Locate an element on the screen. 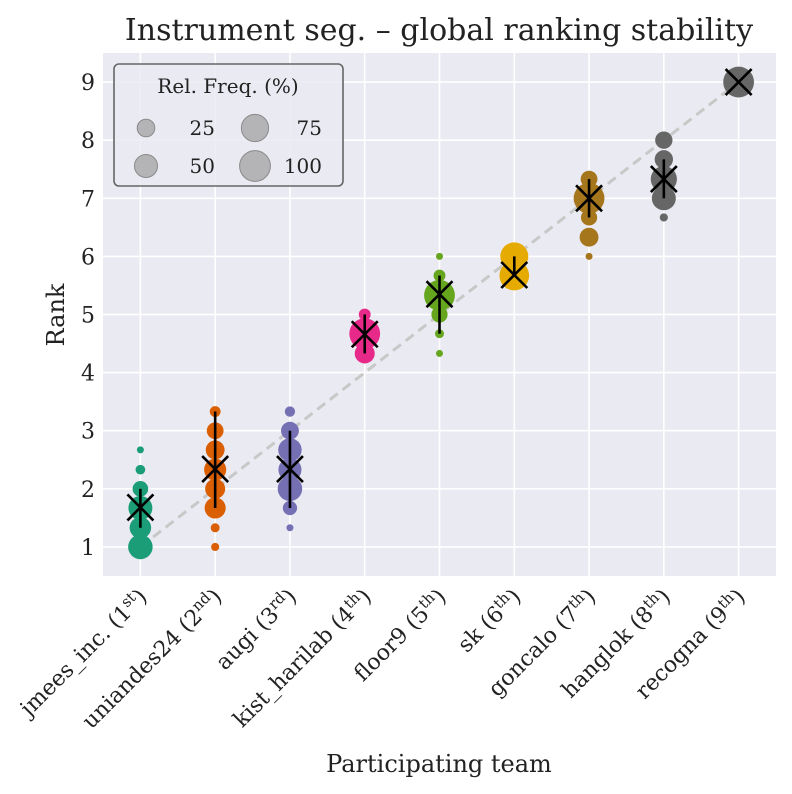 This screenshot has height=794, width=792. team-group-kist_harilab is located at coordinates (365, 336).